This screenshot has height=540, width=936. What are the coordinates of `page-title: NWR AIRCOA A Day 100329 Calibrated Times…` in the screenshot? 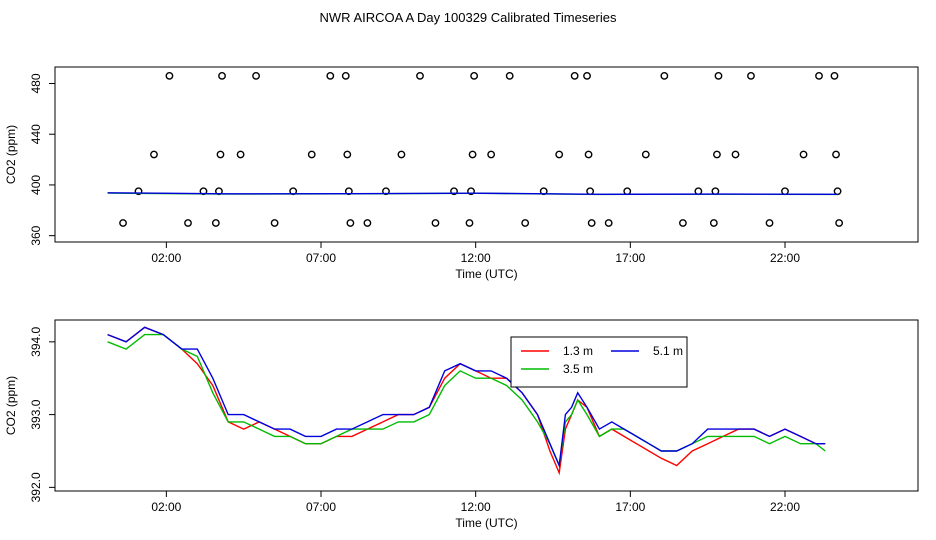 It's located at (468, 17).